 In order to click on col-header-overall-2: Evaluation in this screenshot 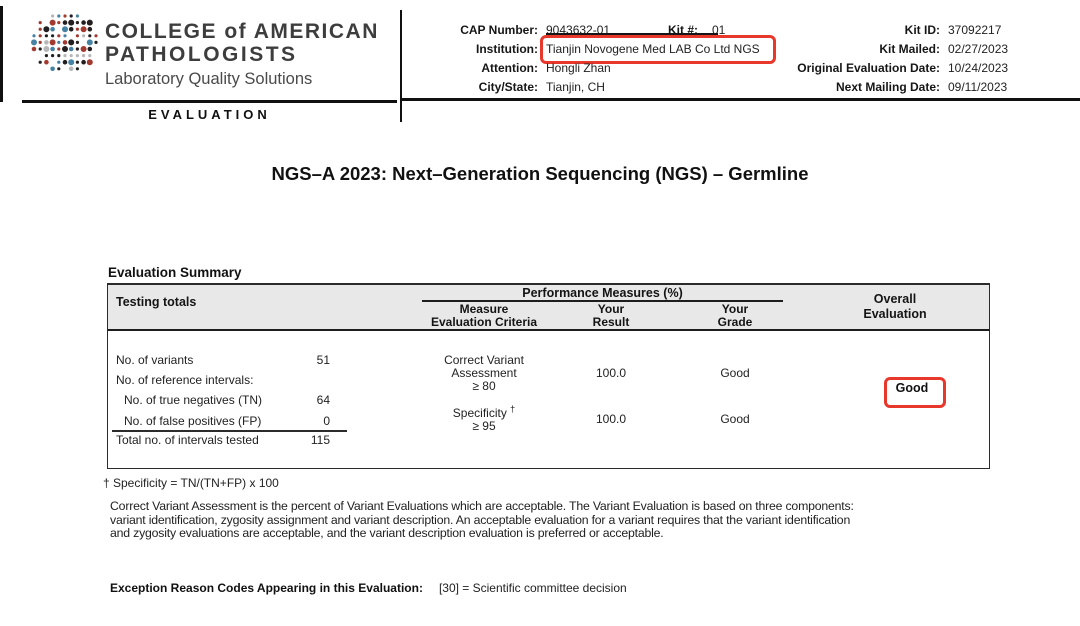, I will do `click(895, 314)`.